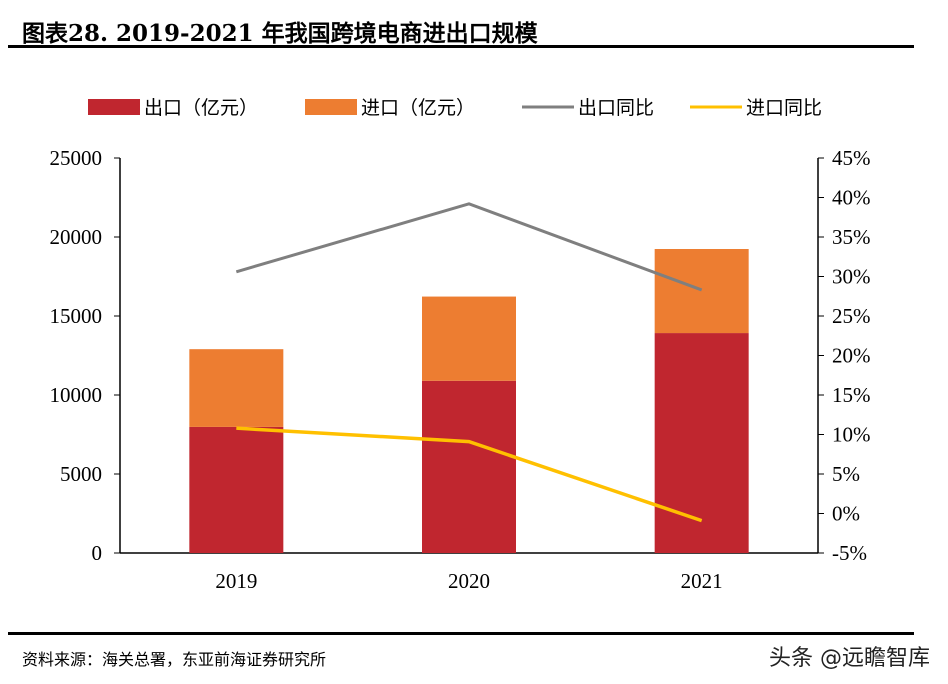  What do you see at coordinates (469, 338) in the screenshot?
I see `bar-import-2020` at bounding box center [469, 338].